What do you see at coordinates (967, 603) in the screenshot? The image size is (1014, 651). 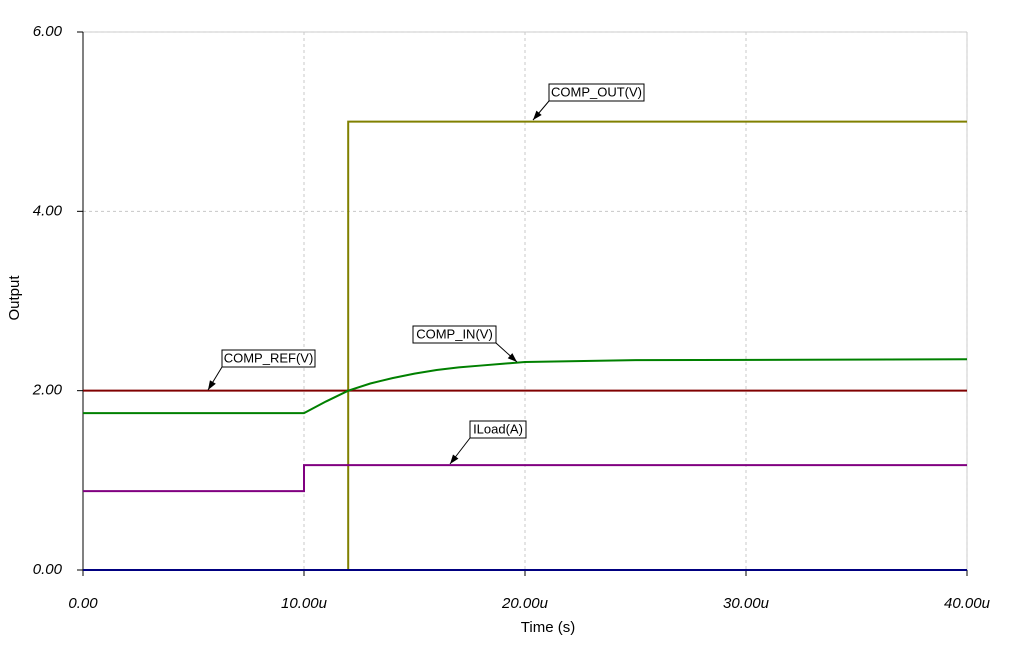 I see `x-tick-label: 40.00u` at bounding box center [967, 603].